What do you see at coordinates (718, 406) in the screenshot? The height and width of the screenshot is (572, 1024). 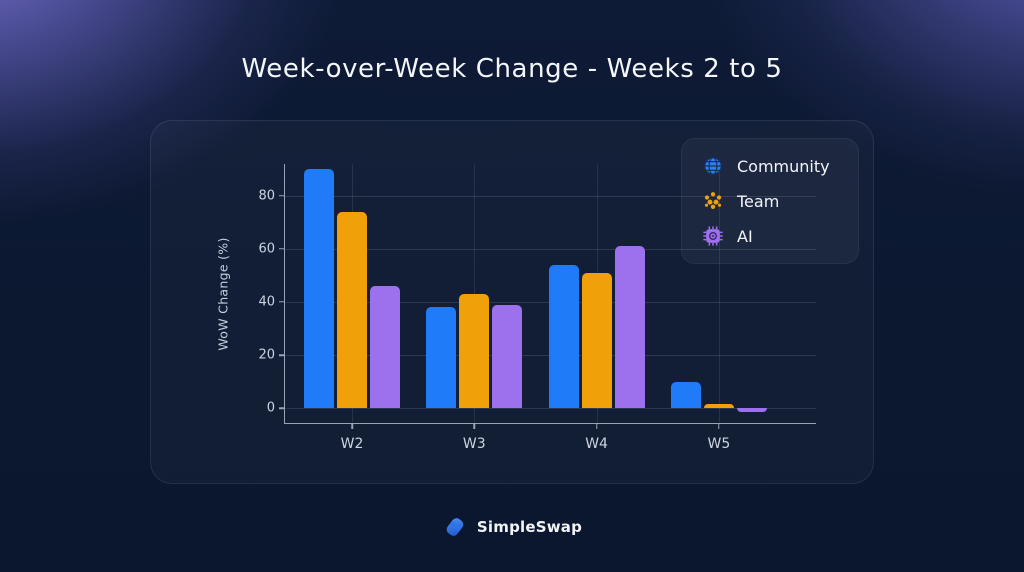 I see `bar-team-w5` at bounding box center [718, 406].